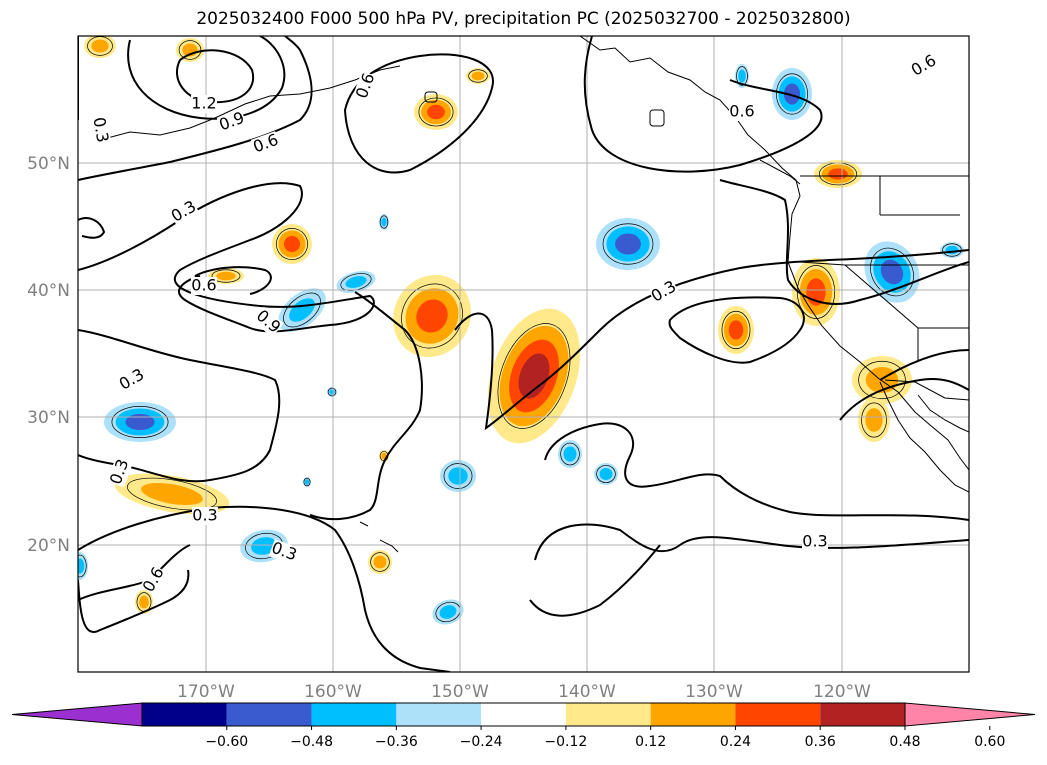 The height and width of the screenshot is (765, 1047). Describe the element at coordinates (820, 742) in the screenshot. I see `colorbar-tick-label: 0.36` at that location.